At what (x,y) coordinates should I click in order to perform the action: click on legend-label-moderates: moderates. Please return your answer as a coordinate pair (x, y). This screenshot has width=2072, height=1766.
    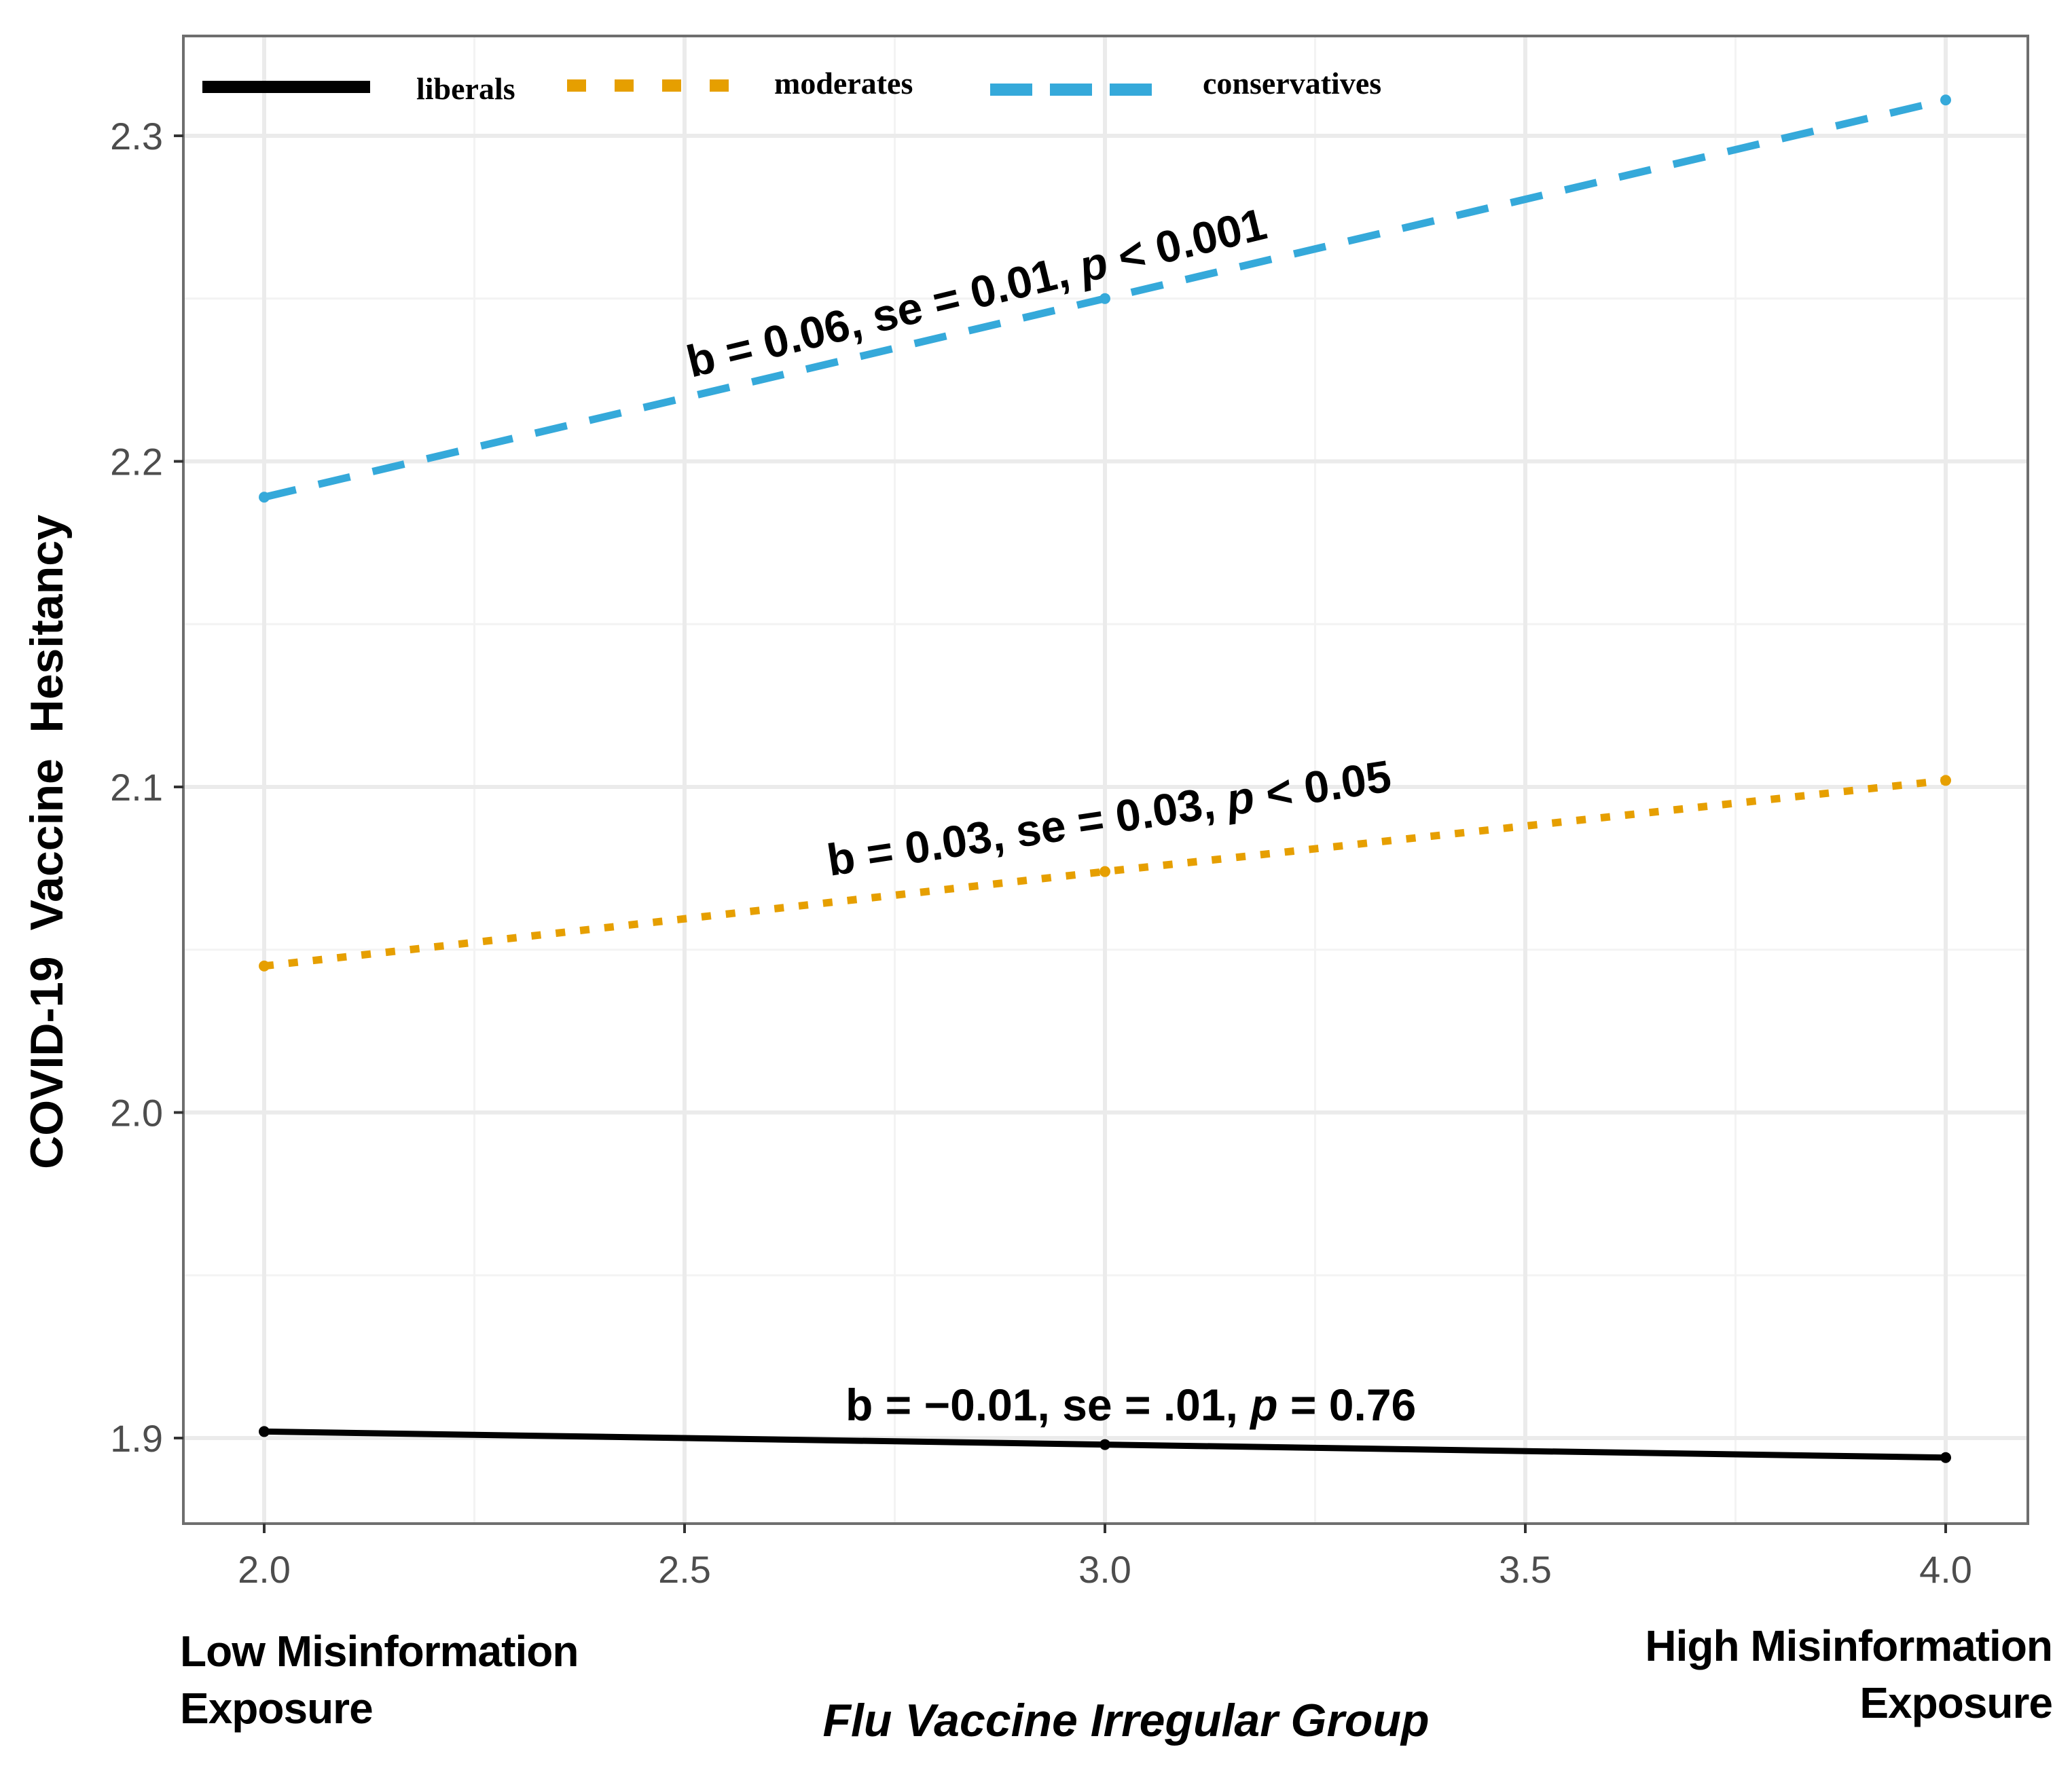
    Looking at the image, I should click on (844, 83).